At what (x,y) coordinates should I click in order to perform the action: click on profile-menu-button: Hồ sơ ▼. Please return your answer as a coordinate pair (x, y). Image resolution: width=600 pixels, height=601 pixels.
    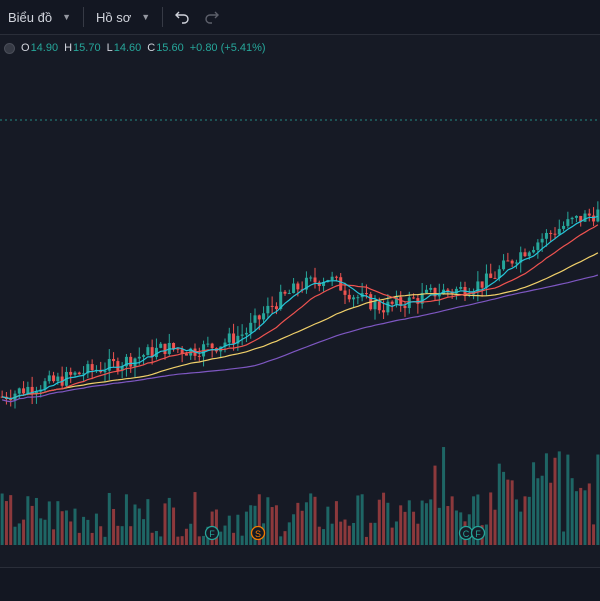
    Looking at the image, I should click on (123, 17).